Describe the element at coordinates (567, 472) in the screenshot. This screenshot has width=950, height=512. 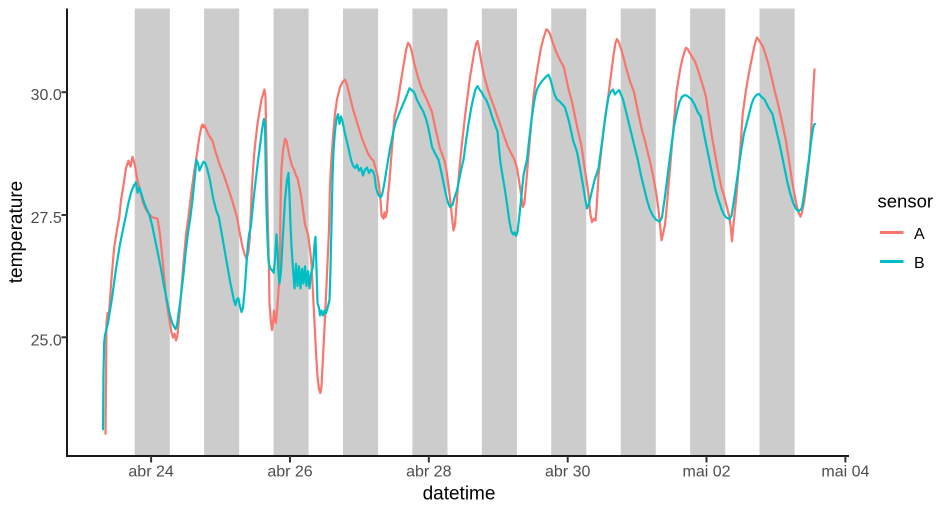
I see `svg-text: abr 30` at that location.